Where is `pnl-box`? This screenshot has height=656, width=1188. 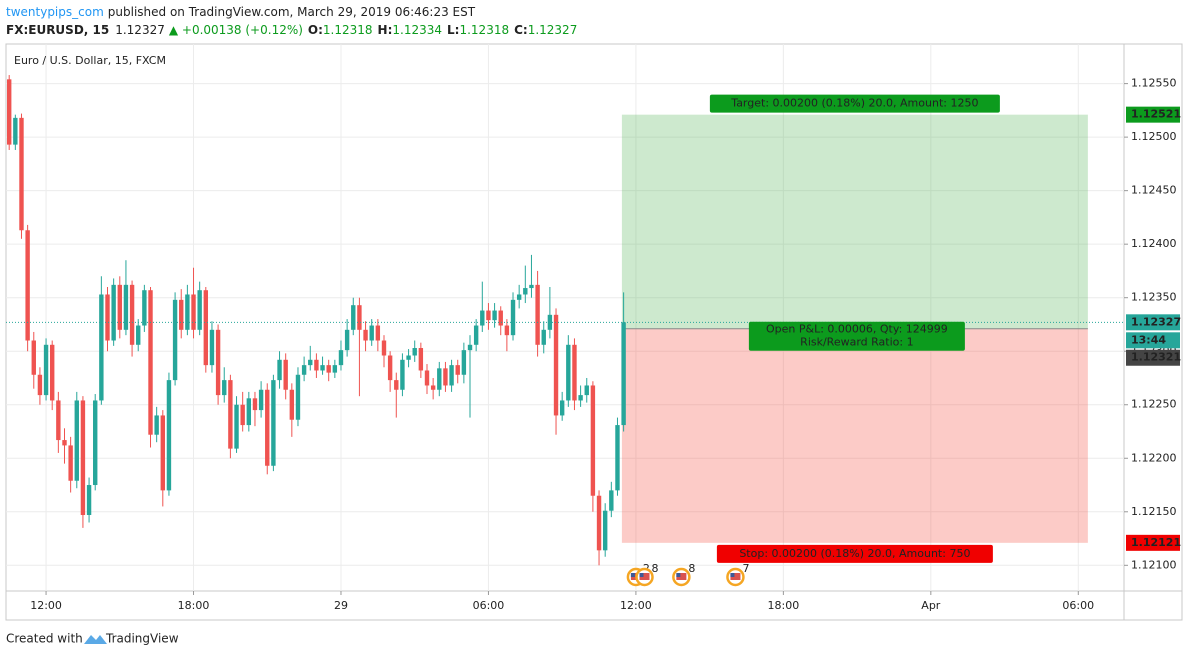 pnl-box is located at coordinates (856, 336).